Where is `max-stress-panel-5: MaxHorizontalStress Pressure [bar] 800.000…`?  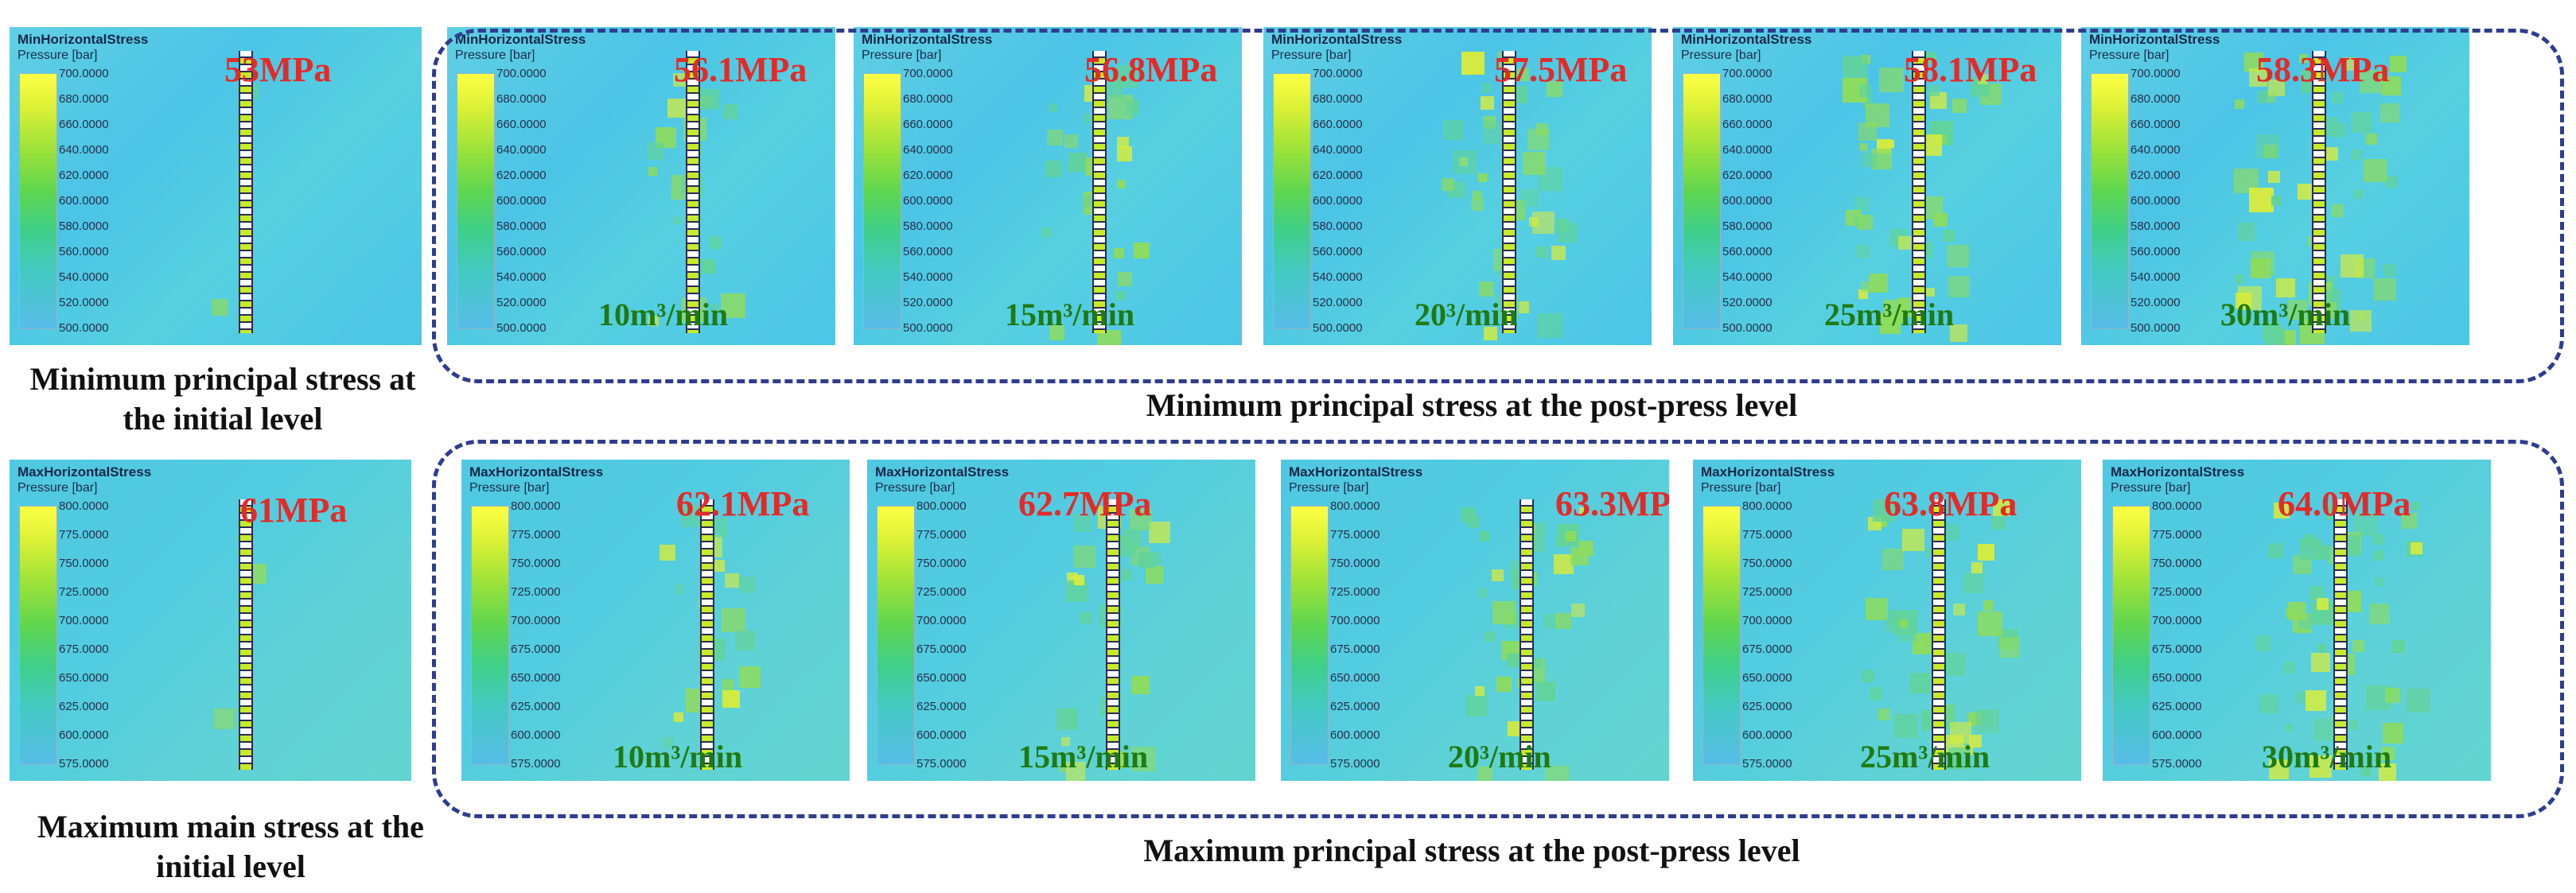 max-stress-panel-5: MaxHorizontalStress Pressure [bar] 800.000… is located at coordinates (2297, 620).